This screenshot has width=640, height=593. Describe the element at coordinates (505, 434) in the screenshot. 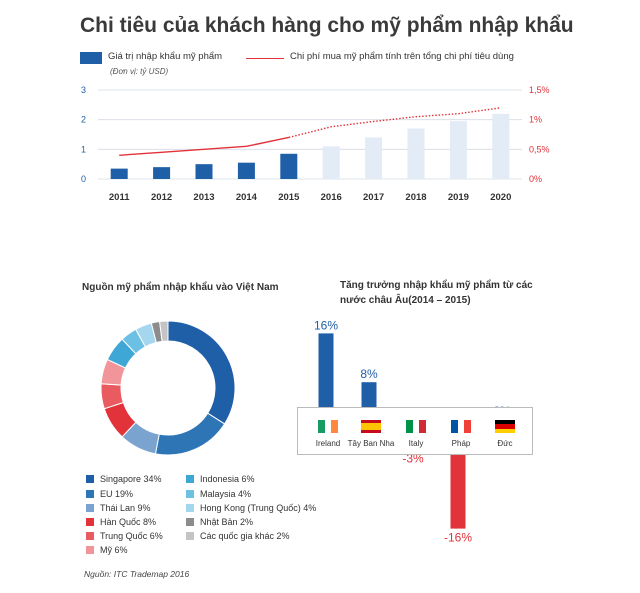

I see `flag-item-germany: Đức` at that location.